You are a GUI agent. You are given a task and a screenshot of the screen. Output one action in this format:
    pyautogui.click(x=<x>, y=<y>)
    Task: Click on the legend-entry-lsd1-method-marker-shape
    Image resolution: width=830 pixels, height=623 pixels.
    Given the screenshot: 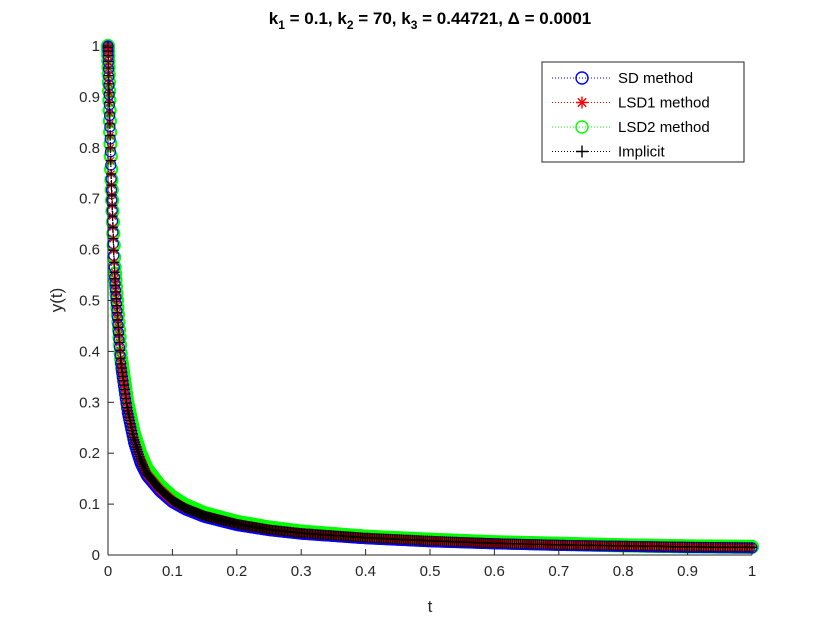 What is the action you would take?
    pyautogui.click(x=582, y=102)
    